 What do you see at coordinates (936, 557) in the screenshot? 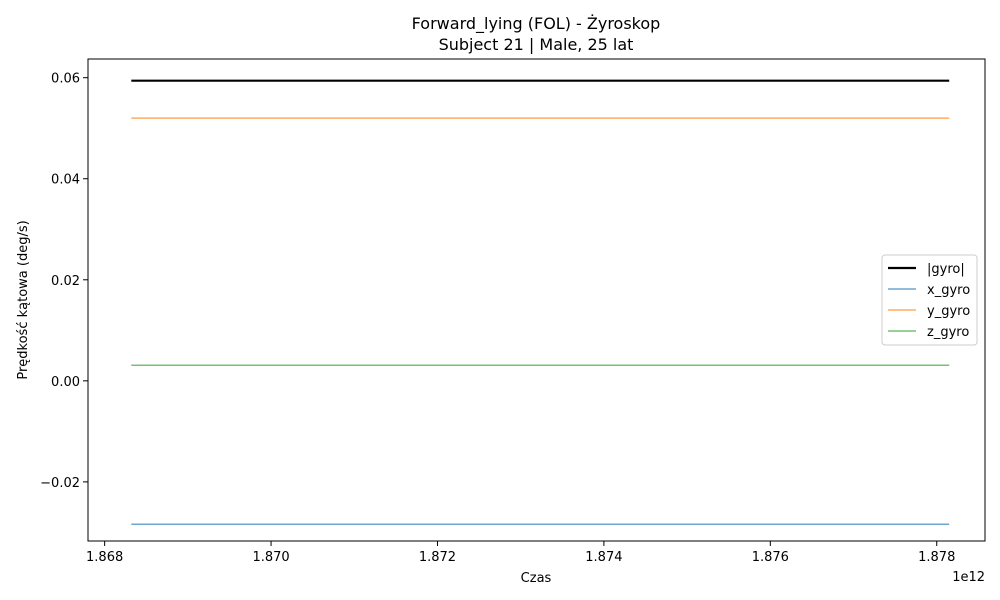
I see `x-tick-label: 1.878` at bounding box center [936, 557].